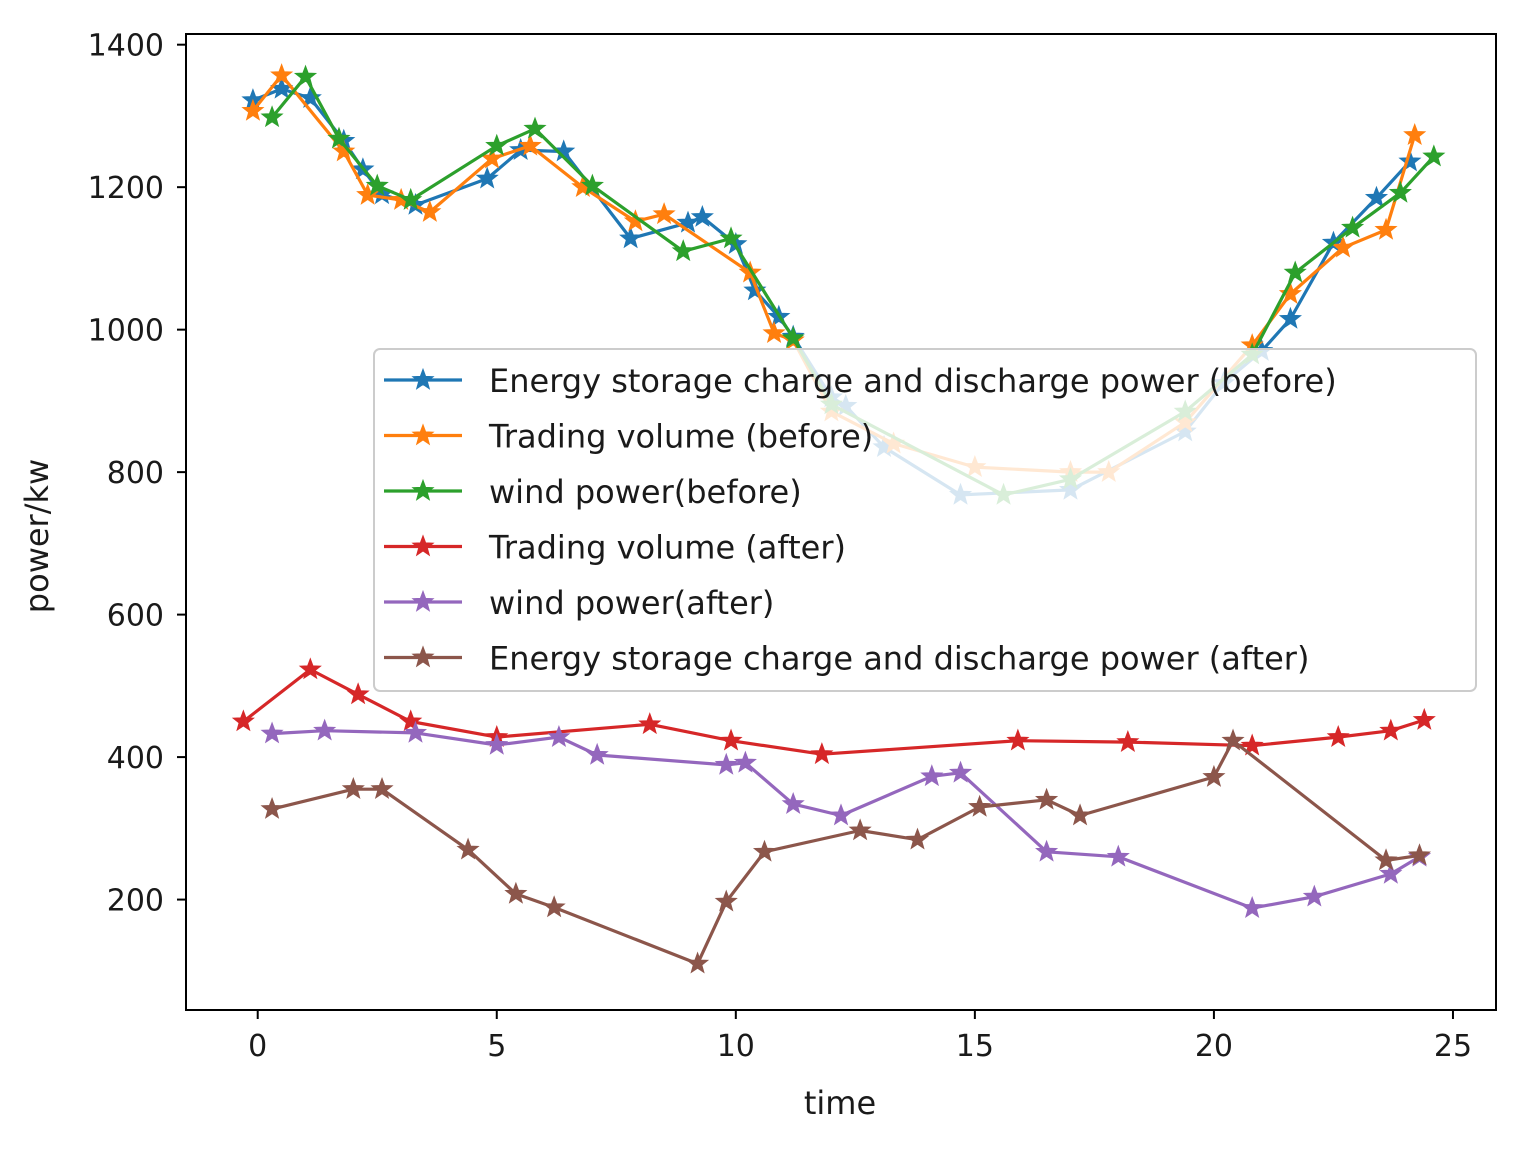 The width and height of the screenshot is (1518, 1154). Describe the element at coordinates (496, 1046) in the screenshot. I see `x-tick-label: 5` at that location.